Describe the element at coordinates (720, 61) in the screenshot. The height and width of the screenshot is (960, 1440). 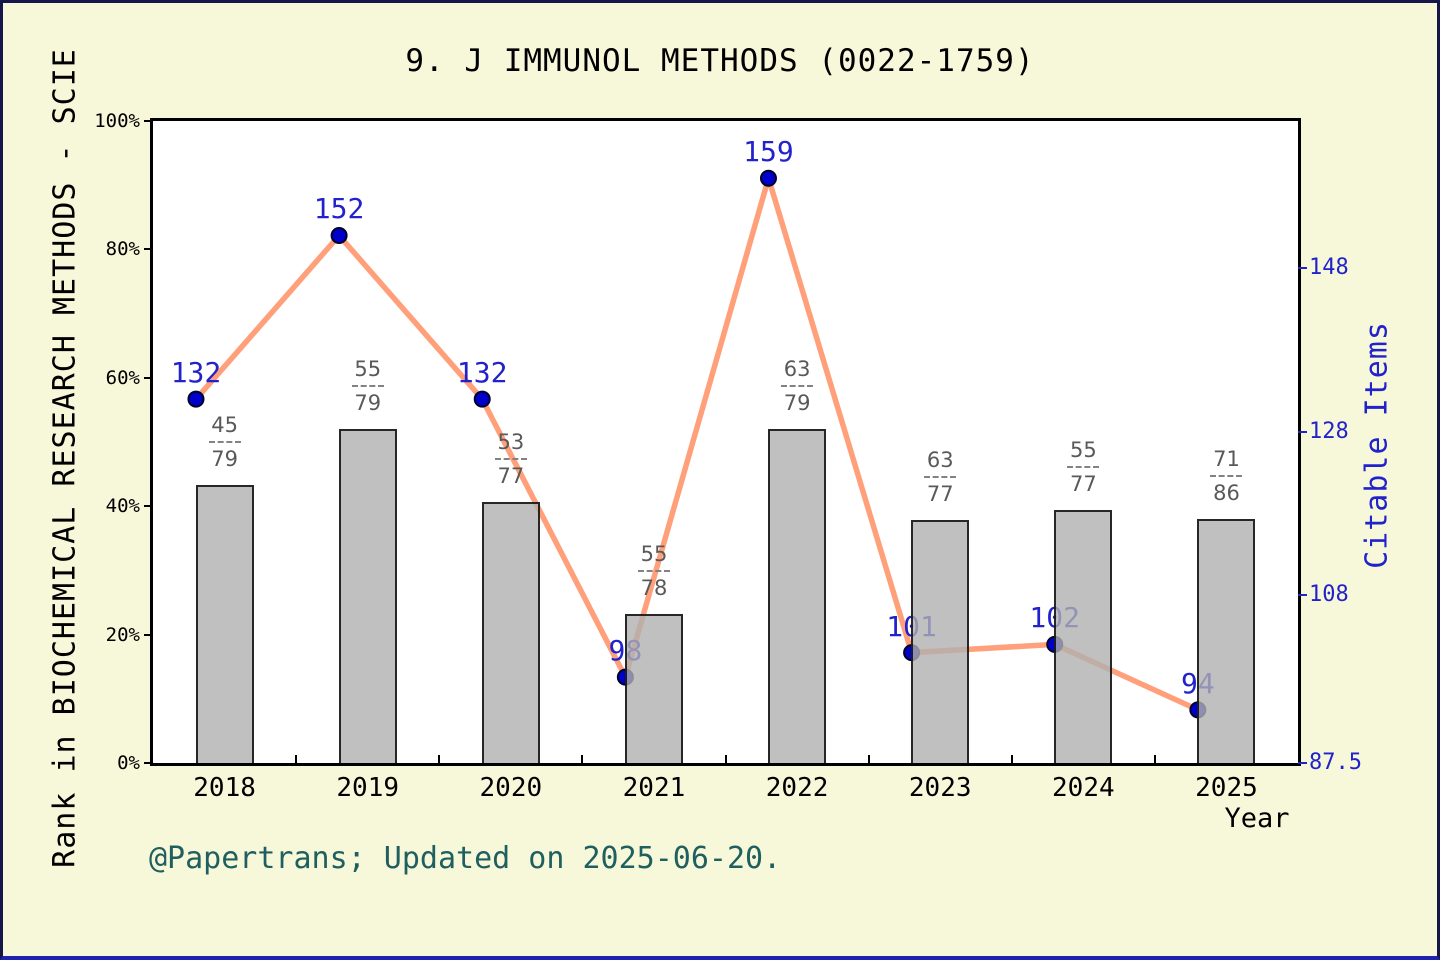
I see `chart-title: 9. J IMMUNOL METHODS (0022-1759)` at that location.